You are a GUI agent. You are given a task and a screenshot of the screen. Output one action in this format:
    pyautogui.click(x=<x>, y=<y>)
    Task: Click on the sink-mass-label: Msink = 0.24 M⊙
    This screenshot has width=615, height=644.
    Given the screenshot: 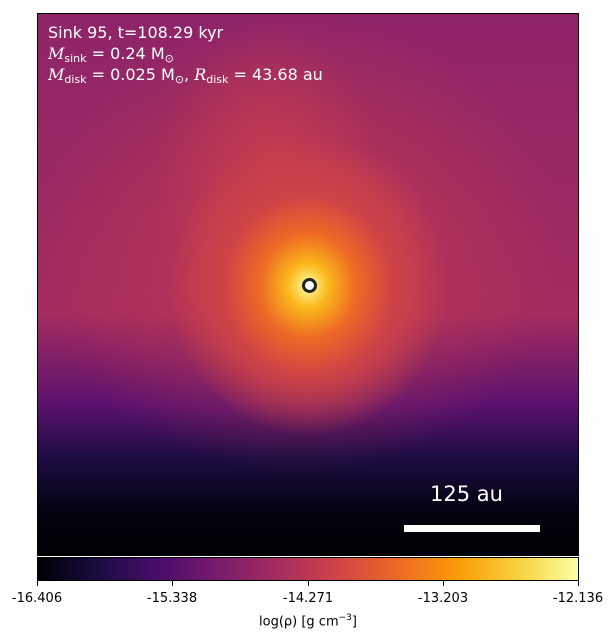 What is the action you would take?
    pyautogui.click(x=111, y=54)
    